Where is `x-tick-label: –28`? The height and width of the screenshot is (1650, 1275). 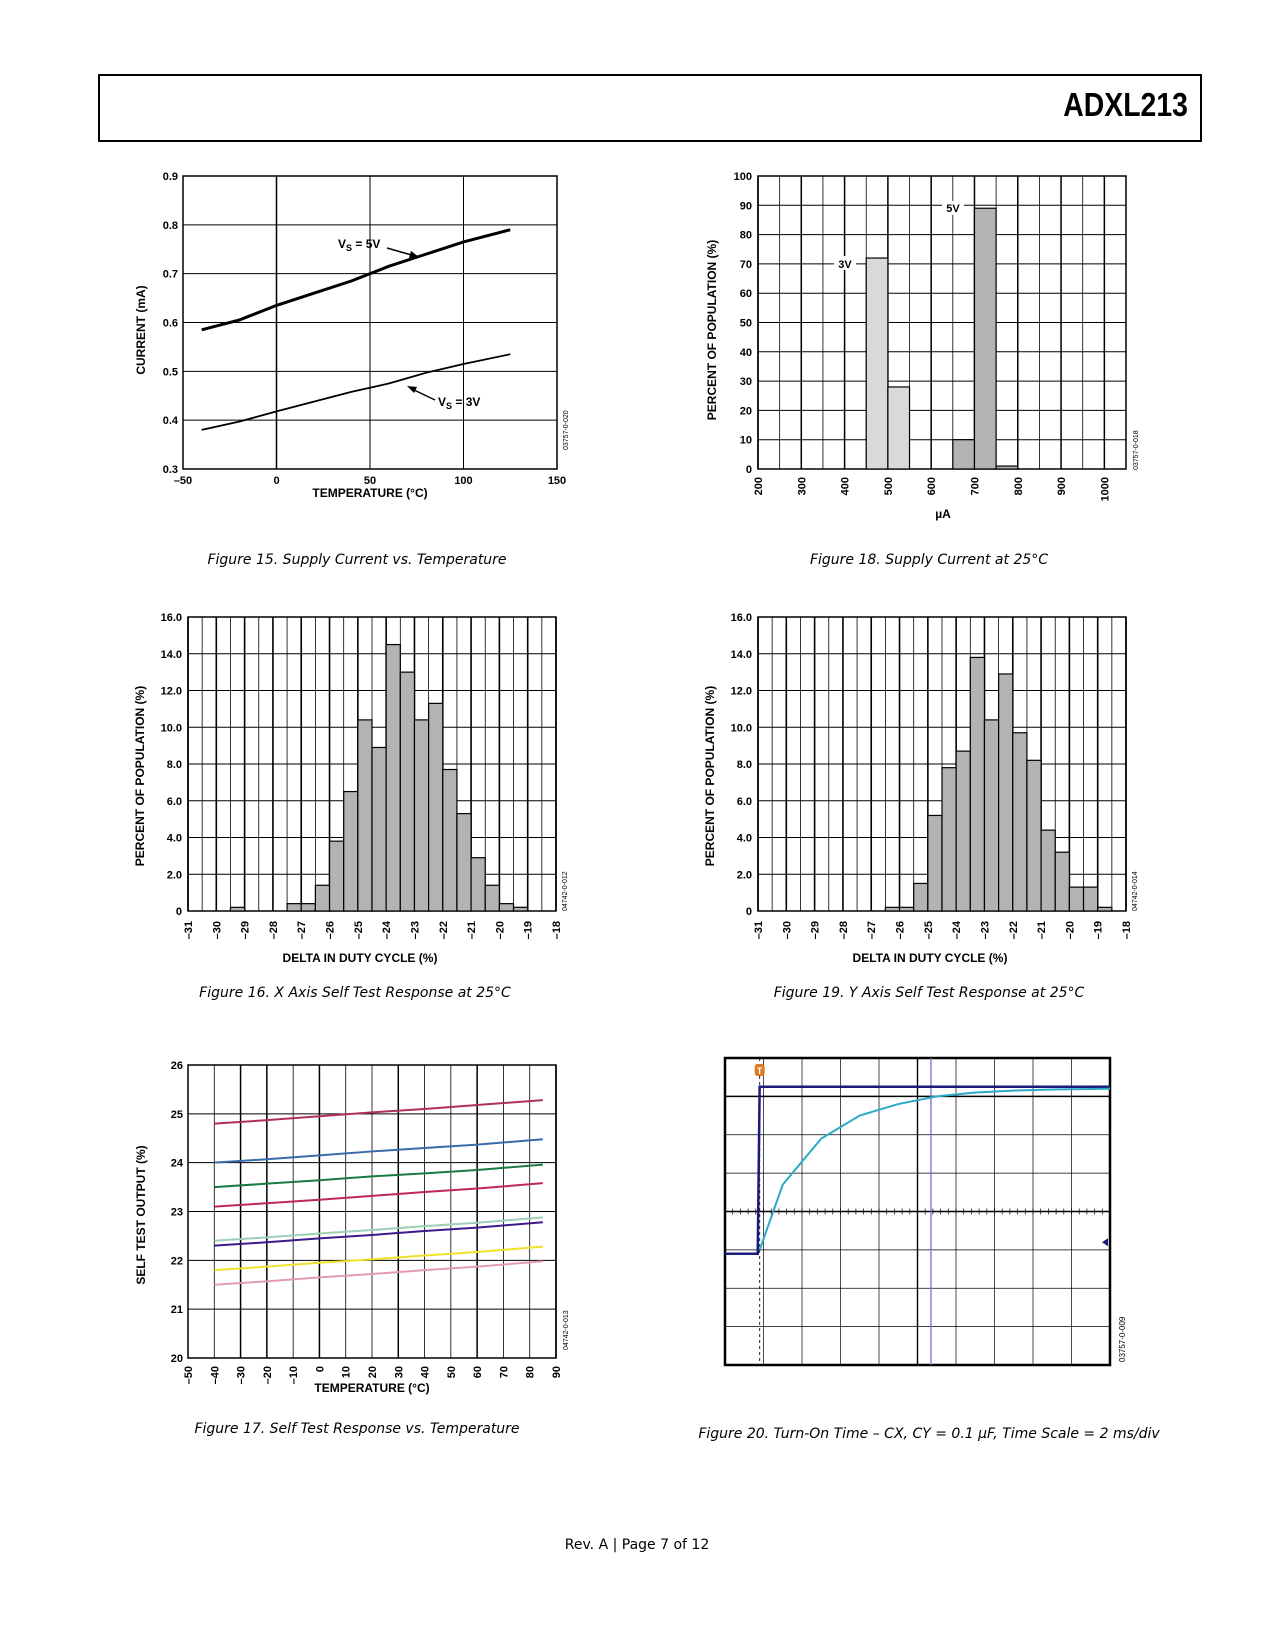 x-tick-label: –28 is located at coordinates (274, 930).